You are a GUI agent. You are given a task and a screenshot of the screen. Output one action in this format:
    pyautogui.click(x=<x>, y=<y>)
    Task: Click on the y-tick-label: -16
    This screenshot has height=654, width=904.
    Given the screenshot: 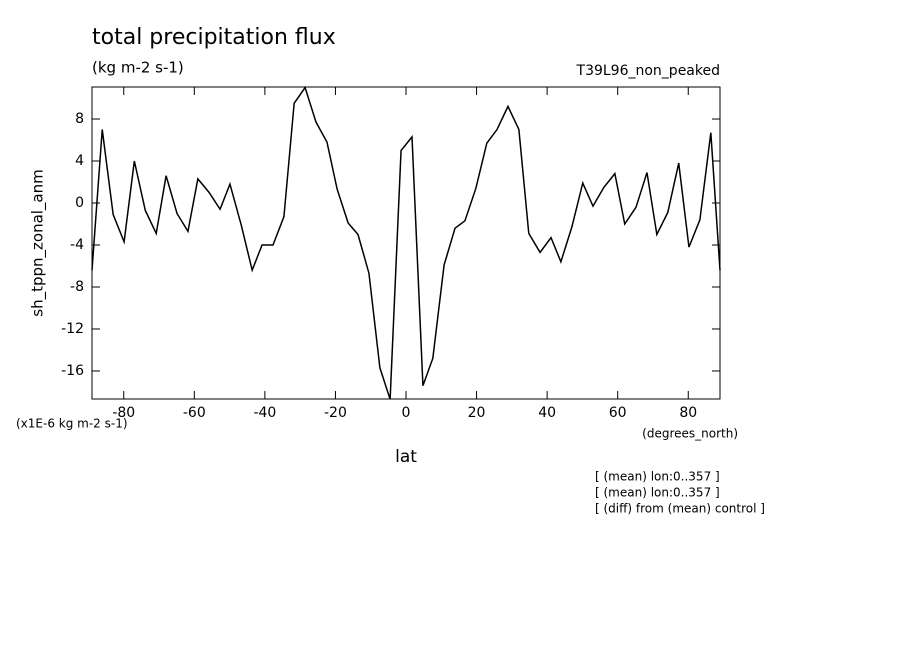 What is the action you would take?
    pyautogui.click(x=72, y=371)
    